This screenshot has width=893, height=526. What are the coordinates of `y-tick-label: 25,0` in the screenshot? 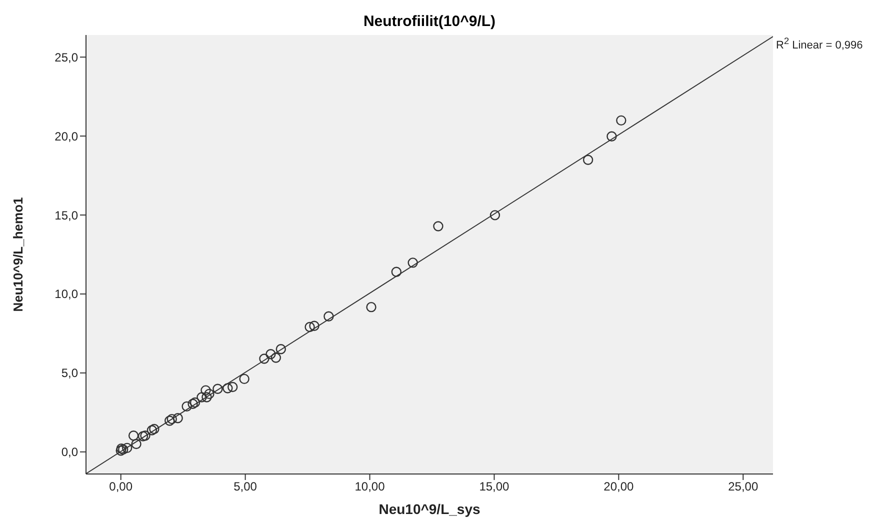 It's located at (66, 57).